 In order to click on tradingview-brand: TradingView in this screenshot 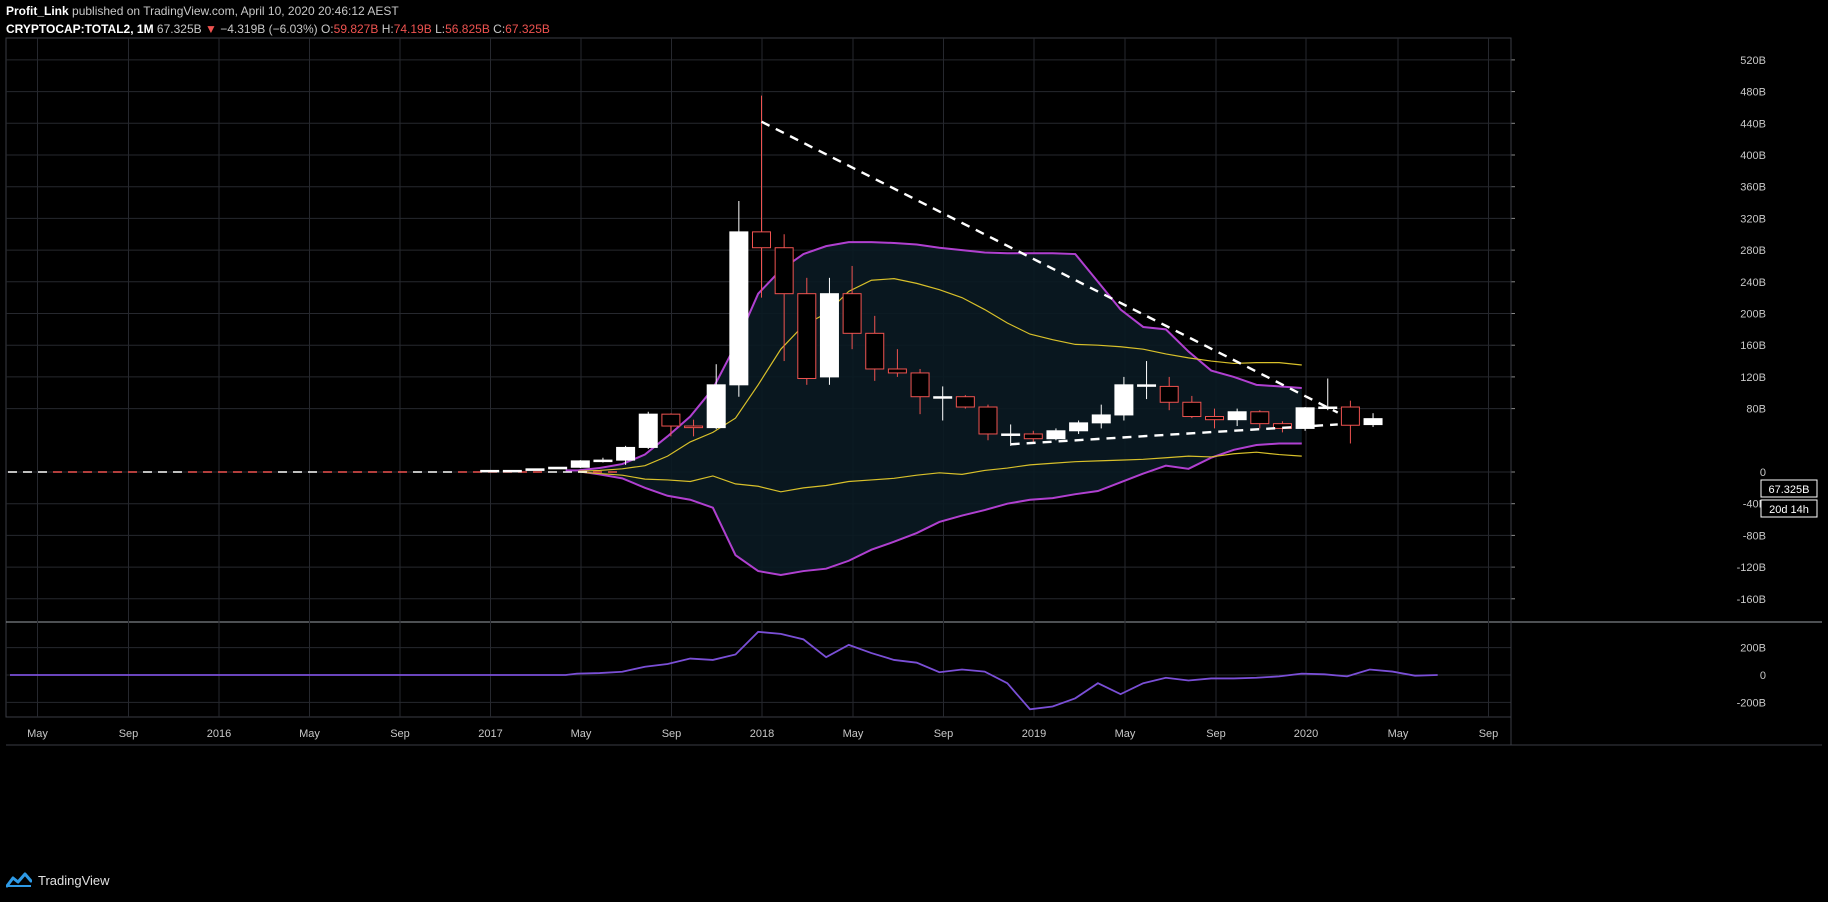, I will do `click(74, 880)`.